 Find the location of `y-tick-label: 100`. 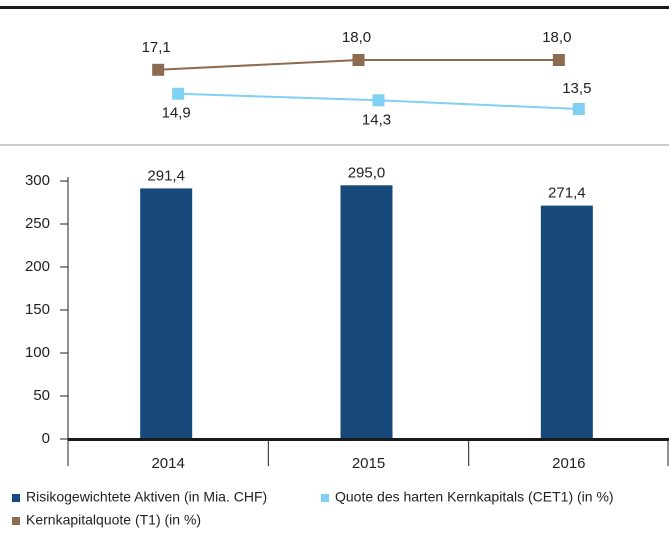

y-tick-label: 100 is located at coordinates (37, 352).